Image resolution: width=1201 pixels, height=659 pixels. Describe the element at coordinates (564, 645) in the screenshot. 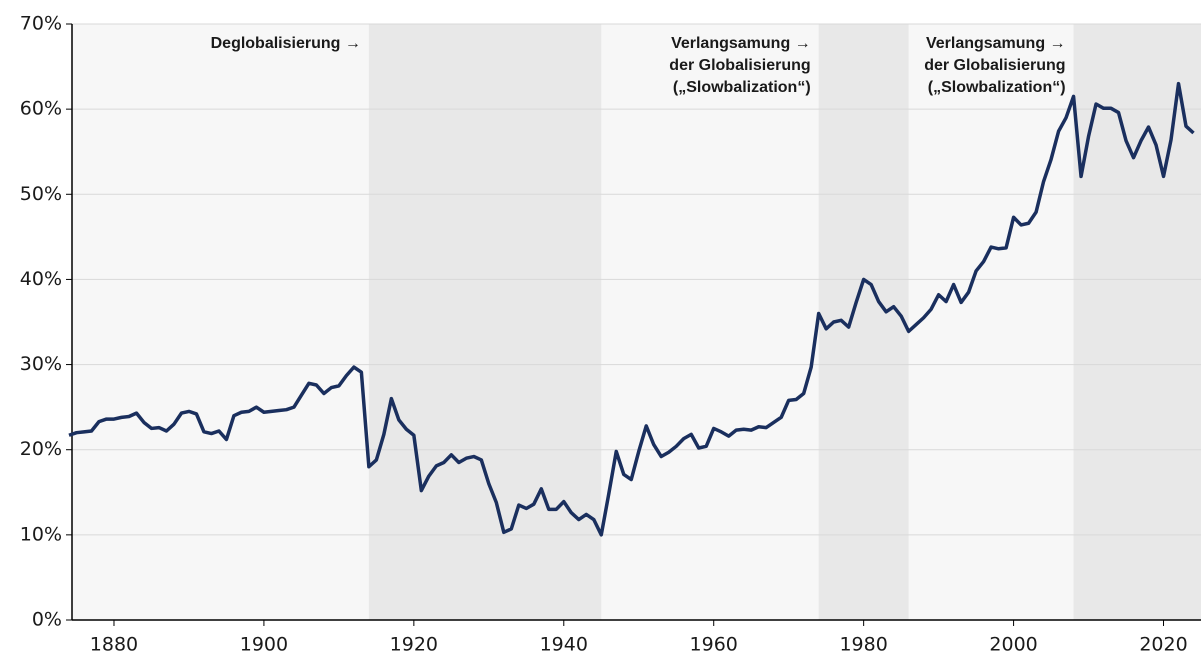

I see `x-tick-label: 1940` at that location.